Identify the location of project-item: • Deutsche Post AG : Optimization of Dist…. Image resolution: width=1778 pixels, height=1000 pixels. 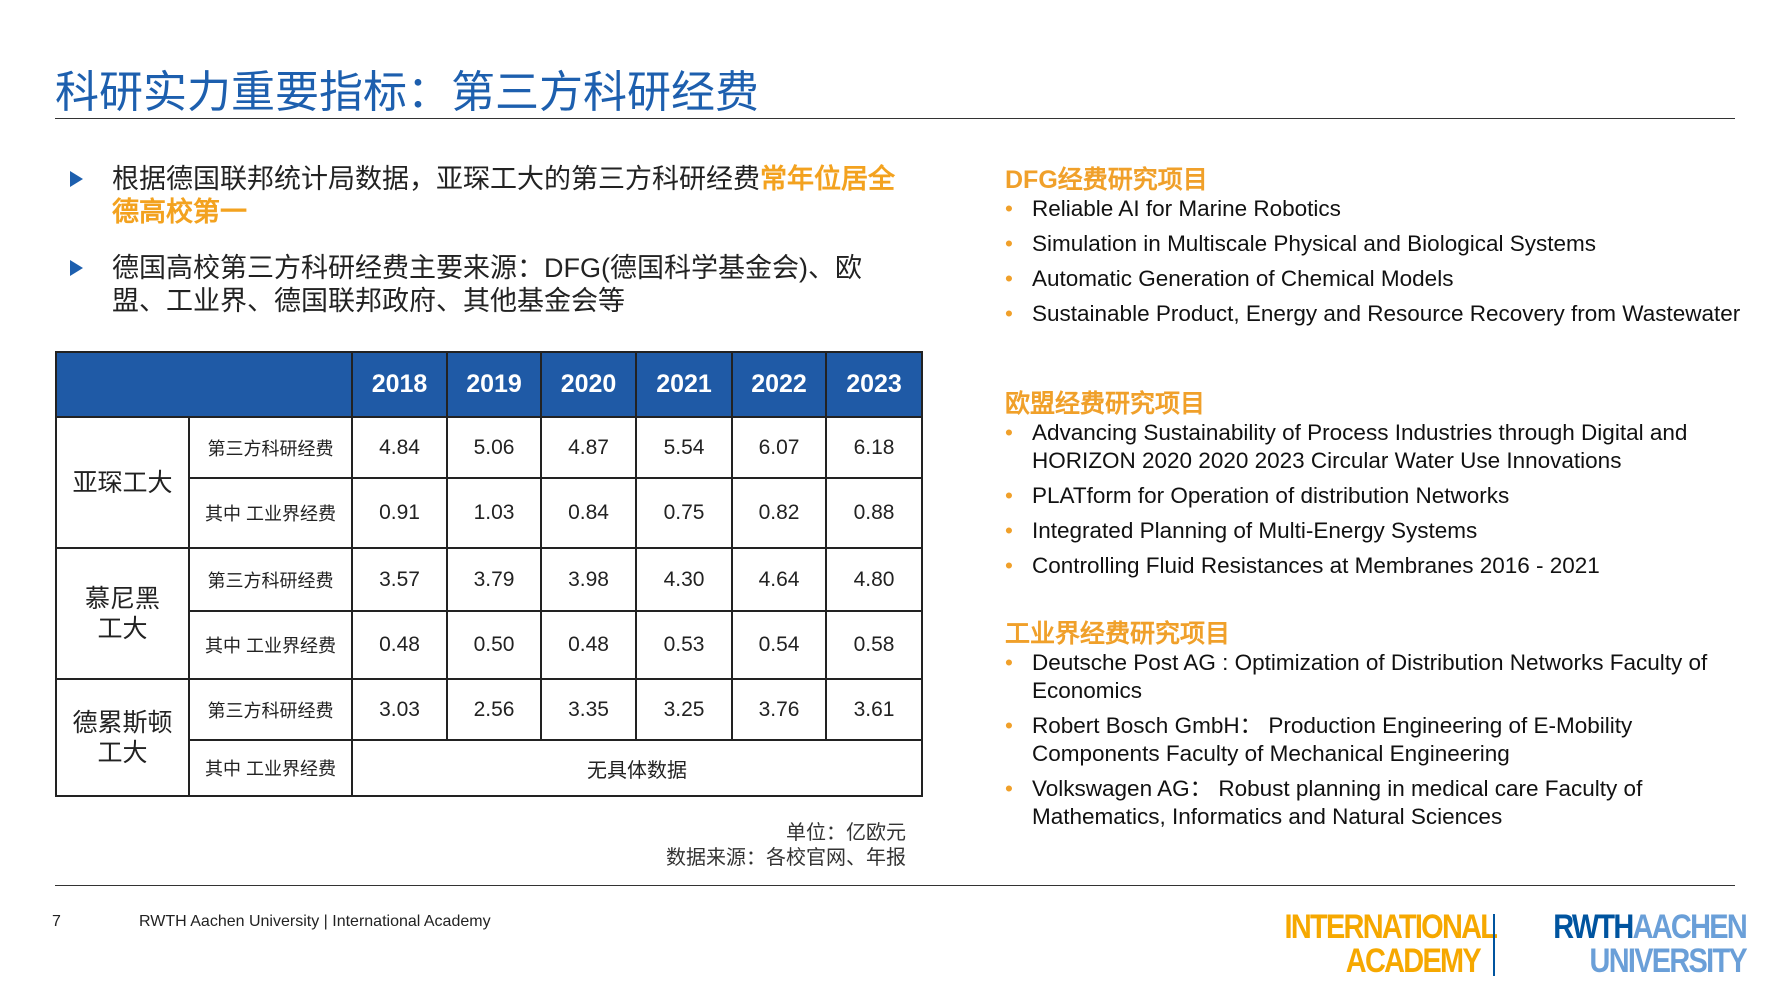
(1375, 677).